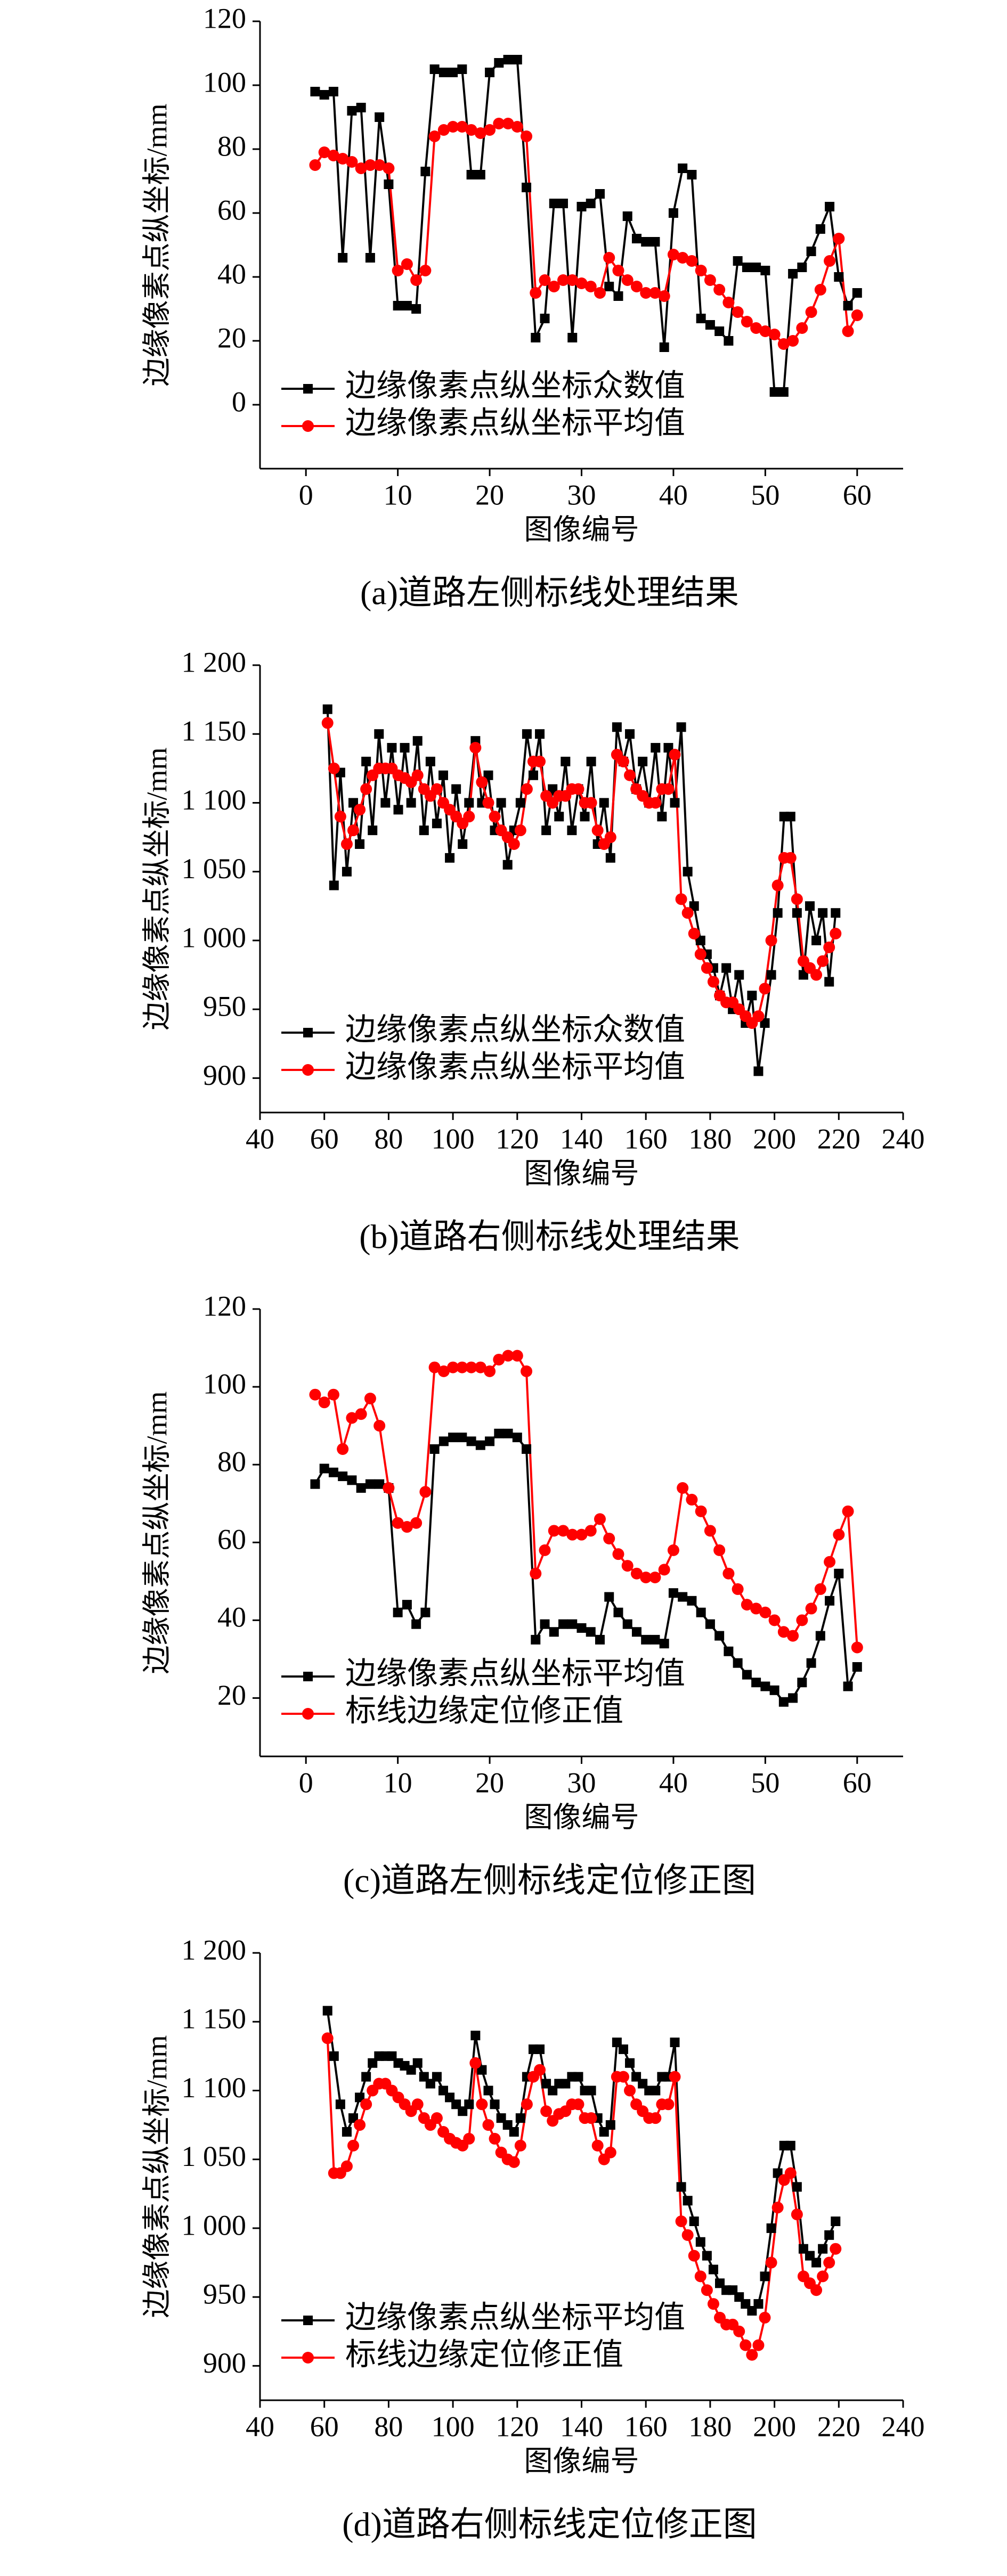  What do you see at coordinates (857, 1782) in the screenshot?
I see `x-tick-label: 60` at bounding box center [857, 1782].